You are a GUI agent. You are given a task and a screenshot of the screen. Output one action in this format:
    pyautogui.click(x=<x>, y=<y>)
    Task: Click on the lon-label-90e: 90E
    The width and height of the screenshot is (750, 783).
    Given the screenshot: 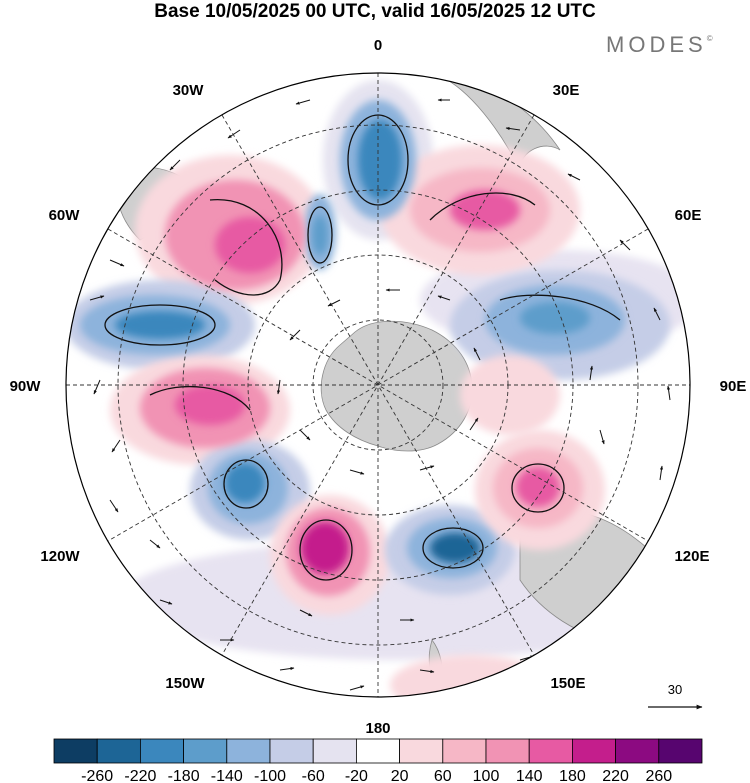 What is the action you would take?
    pyautogui.click(x=733, y=386)
    